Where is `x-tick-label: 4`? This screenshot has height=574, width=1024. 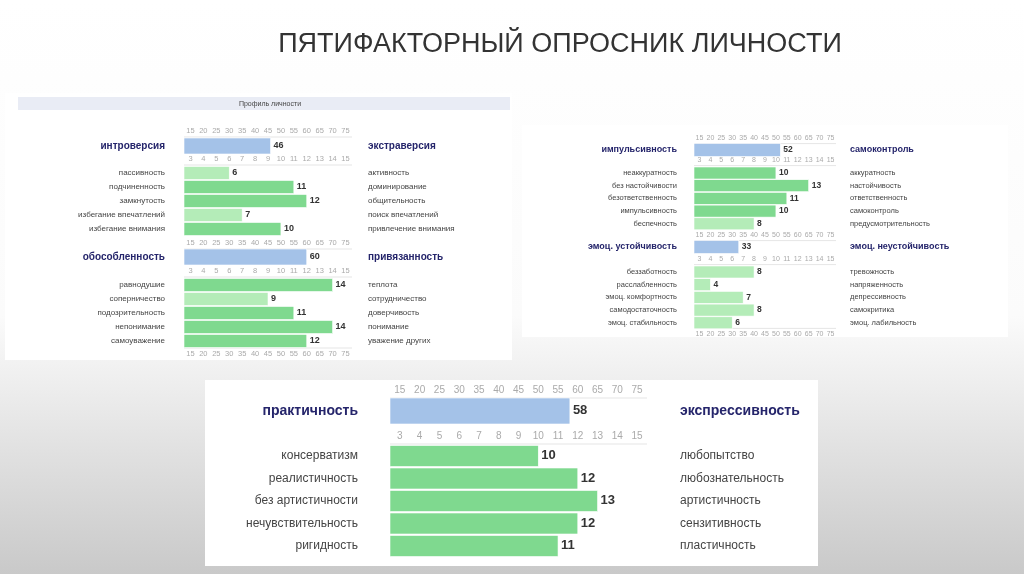
x-tick-label: 4 is located at coordinates (419, 435).